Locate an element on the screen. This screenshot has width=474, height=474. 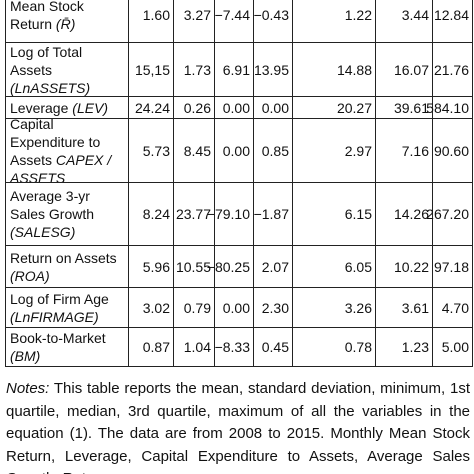
value-cell: 8.24 is located at coordinates (151, 214).